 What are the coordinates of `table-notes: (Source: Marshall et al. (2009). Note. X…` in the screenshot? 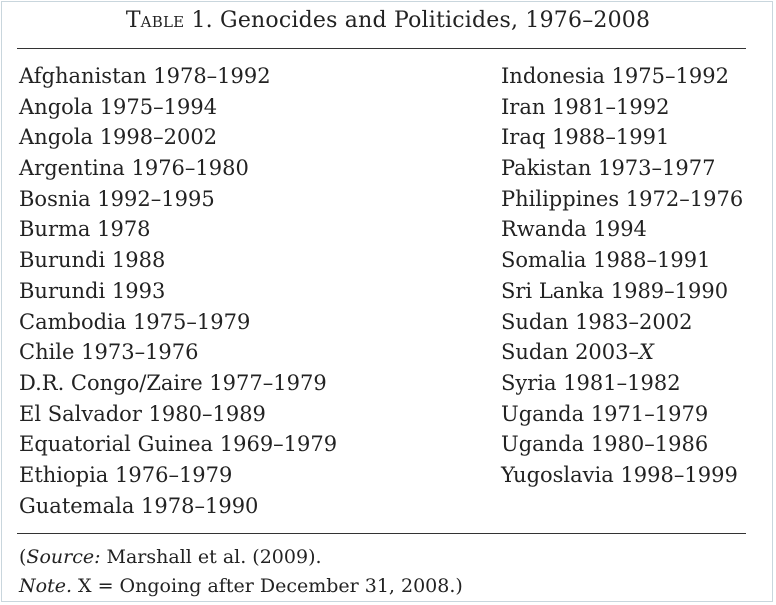 It's located at (241, 572).